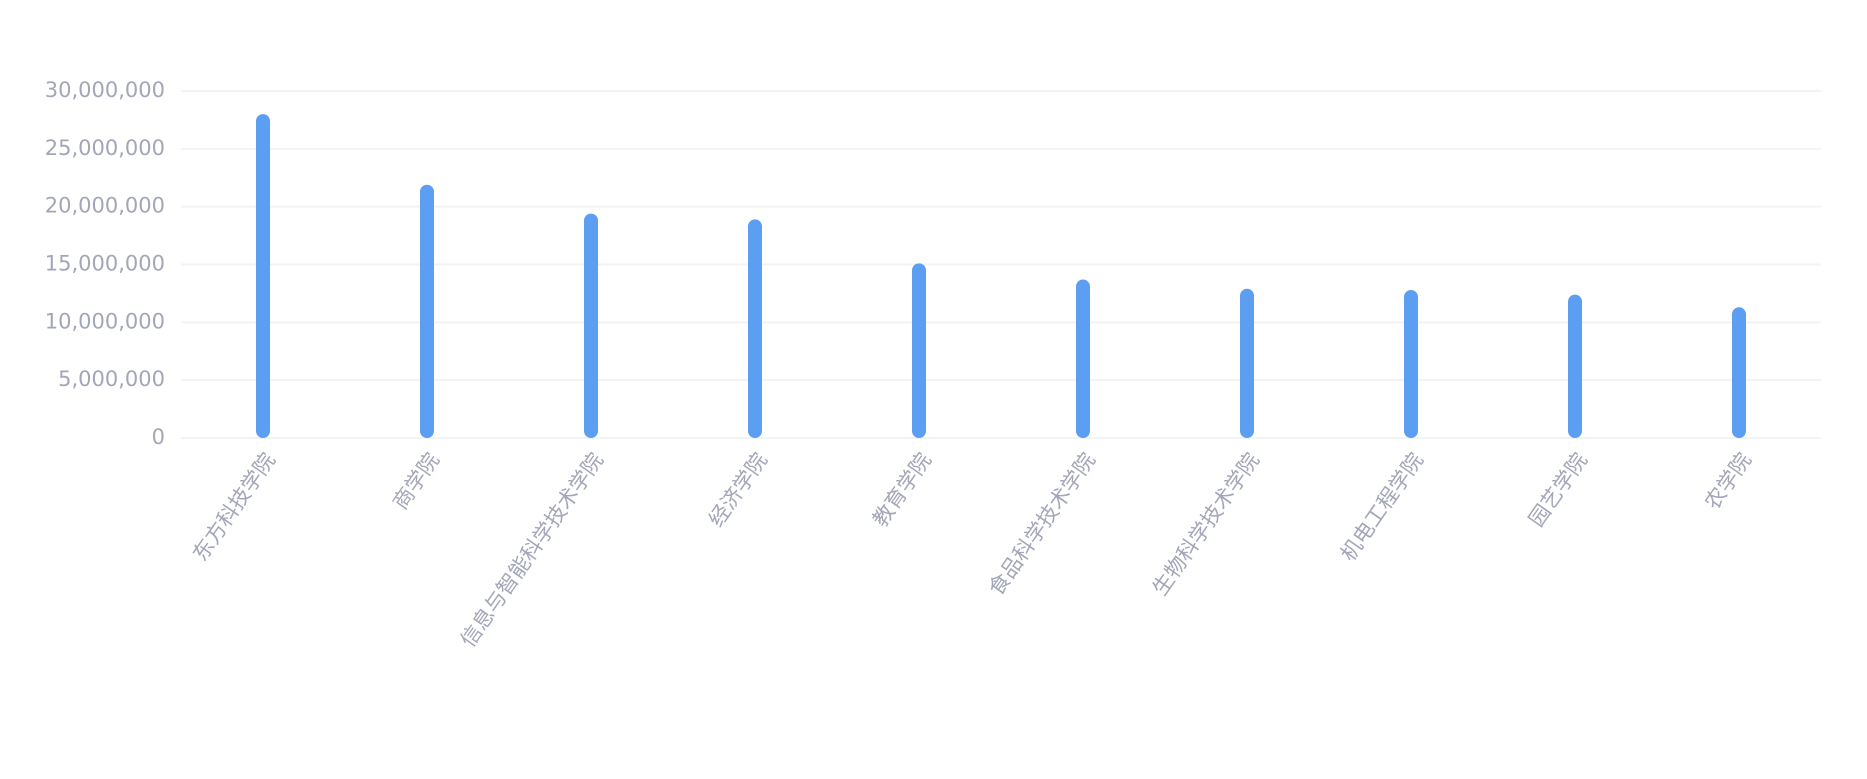 This screenshot has width=1867, height=779. Describe the element at coordinates (1728, 481) in the screenshot. I see `x-tick-label: 农学院` at that location.